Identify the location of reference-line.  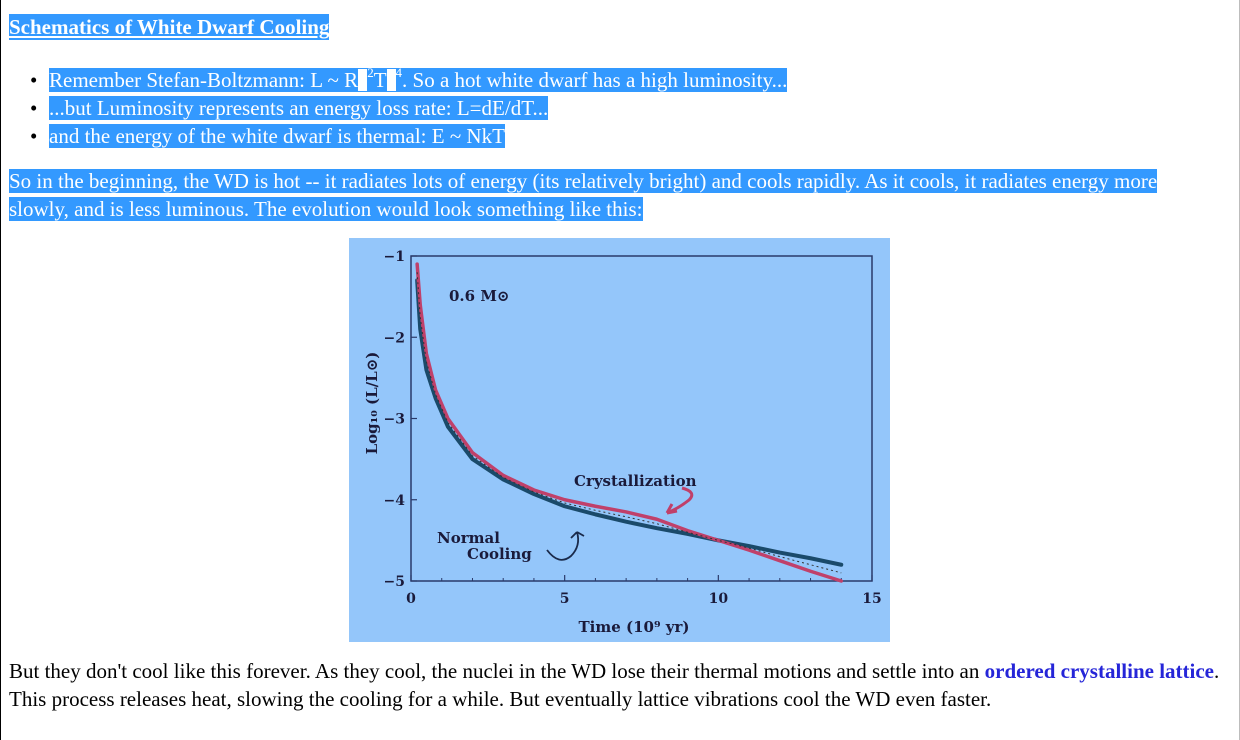
(629, 423).